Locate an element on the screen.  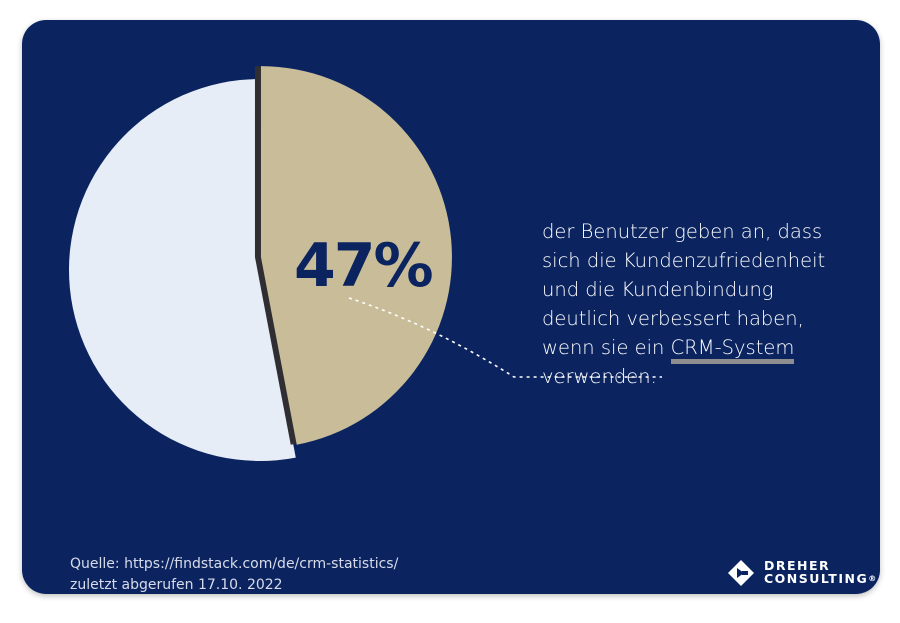
dreher-consulting-logo: DREHER CONSULTING® is located at coordinates (803, 573).